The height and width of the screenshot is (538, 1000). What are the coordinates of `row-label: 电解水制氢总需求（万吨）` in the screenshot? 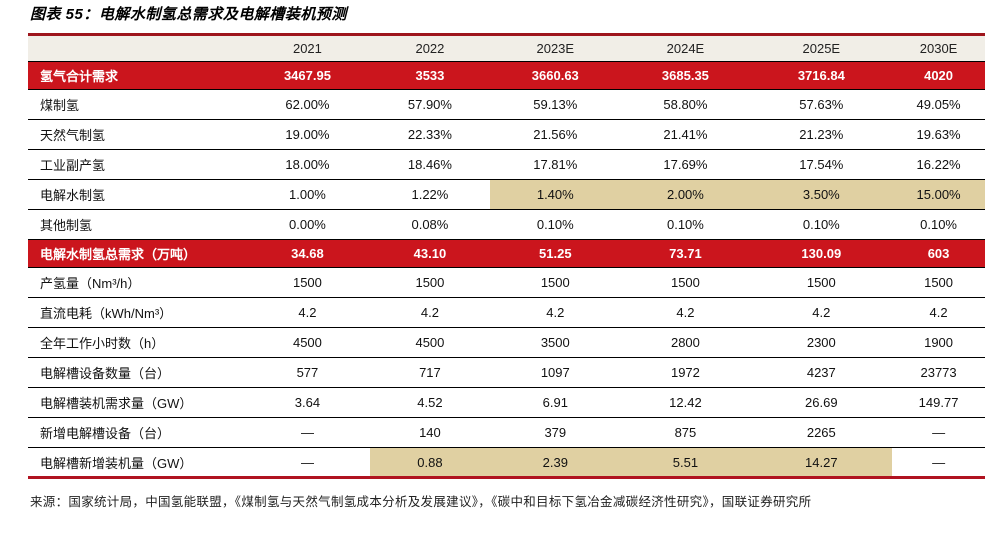 It's located at (137, 253).